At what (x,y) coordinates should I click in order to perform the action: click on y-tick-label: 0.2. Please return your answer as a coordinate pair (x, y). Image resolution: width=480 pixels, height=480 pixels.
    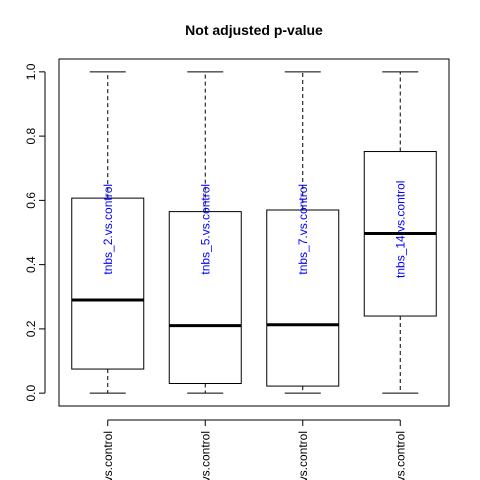
    Looking at the image, I should click on (31, 328).